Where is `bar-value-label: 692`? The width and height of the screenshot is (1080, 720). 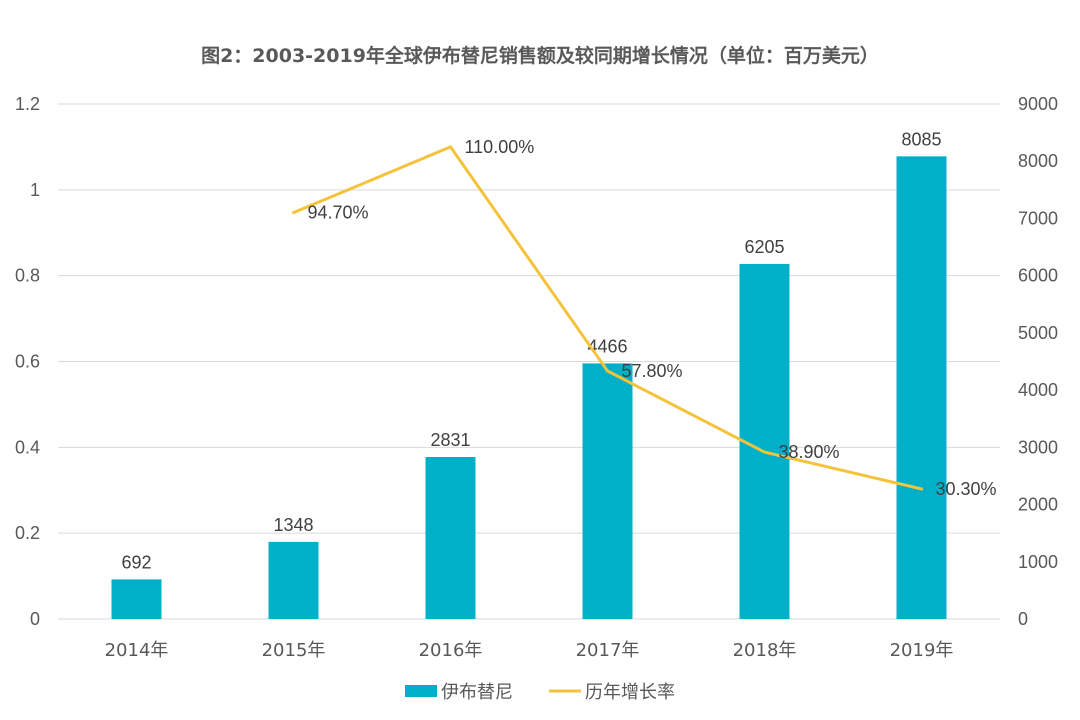
bar-value-label: 692 is located at coordinates (136, 562).